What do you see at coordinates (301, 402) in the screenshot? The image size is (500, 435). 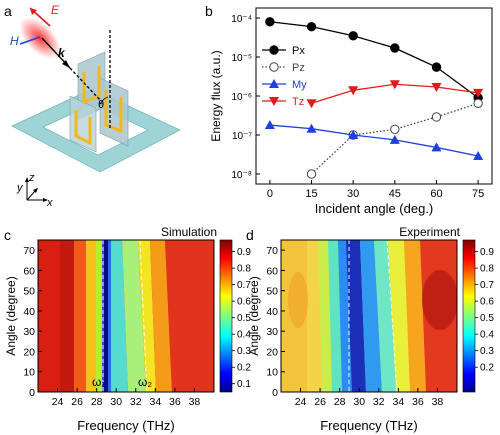 I see `plot-d-xtick-label: 24` at bounding box center [301, 402].